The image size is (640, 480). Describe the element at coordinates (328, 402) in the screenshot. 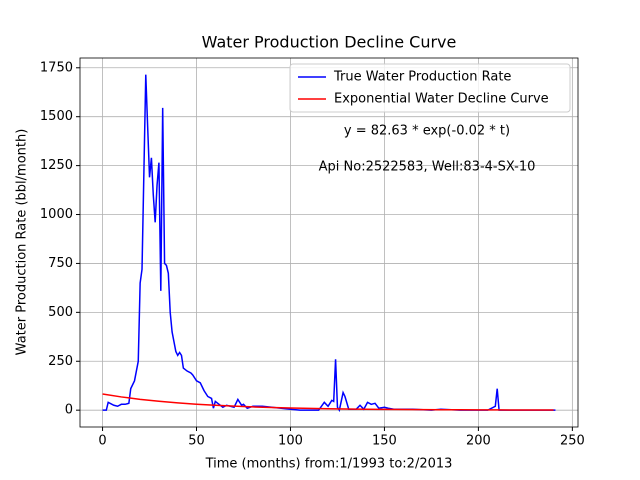

I see `data-line` at that location.